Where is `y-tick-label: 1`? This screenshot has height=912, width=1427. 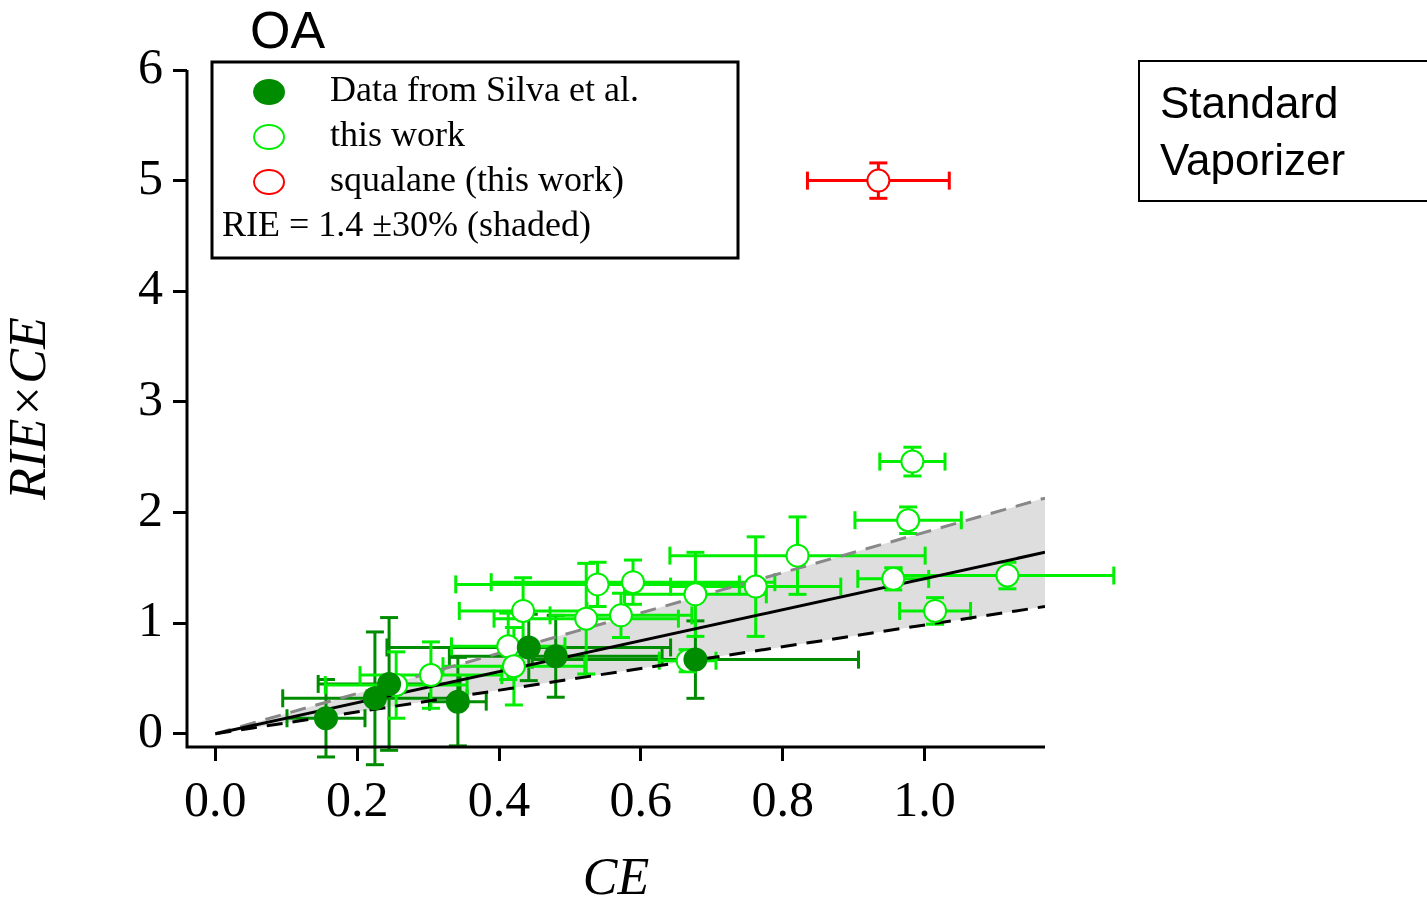
y-tick-label: 1 is located at coordinates (150, 619).